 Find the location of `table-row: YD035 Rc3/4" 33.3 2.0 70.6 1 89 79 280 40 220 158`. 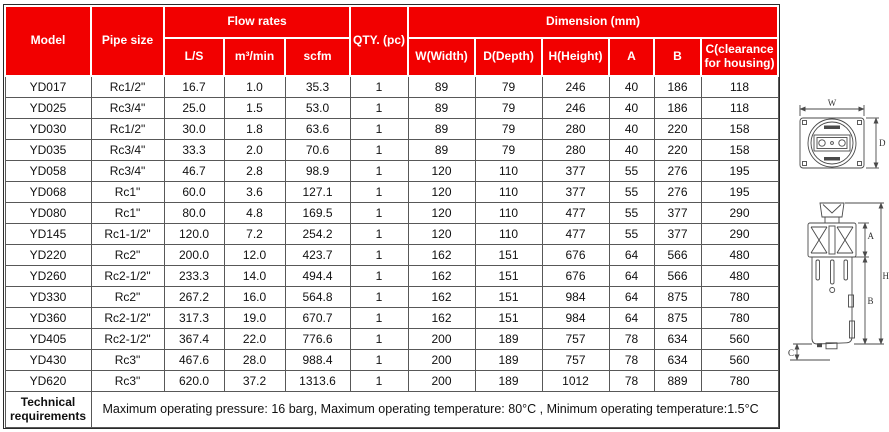

table-row: YD035 Rc3/4" 33.3 2.0 70.6 1 89 79 280 40 220 158 is located at coordinates (391, 149).